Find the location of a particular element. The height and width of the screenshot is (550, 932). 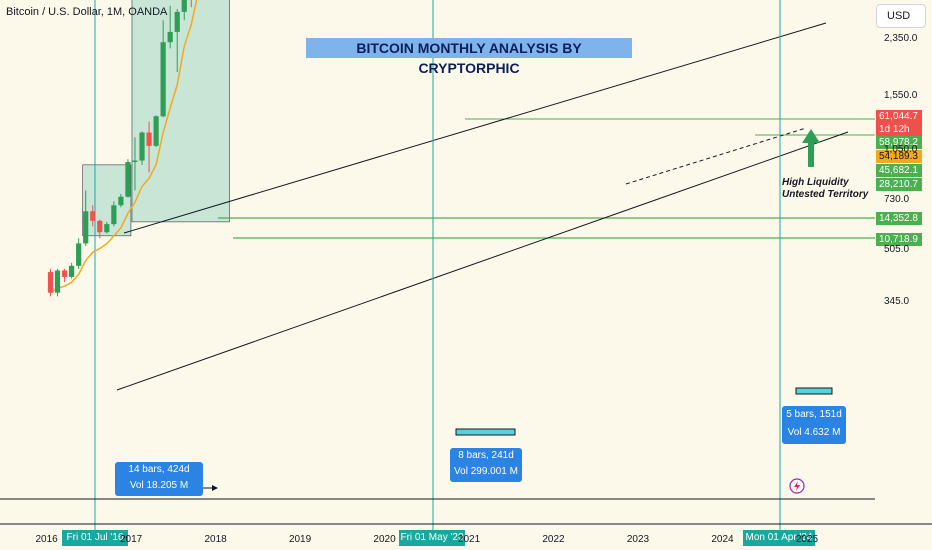

date-badge-2024: Mon 01 Apr '24 is located at coordinates (779, 538).